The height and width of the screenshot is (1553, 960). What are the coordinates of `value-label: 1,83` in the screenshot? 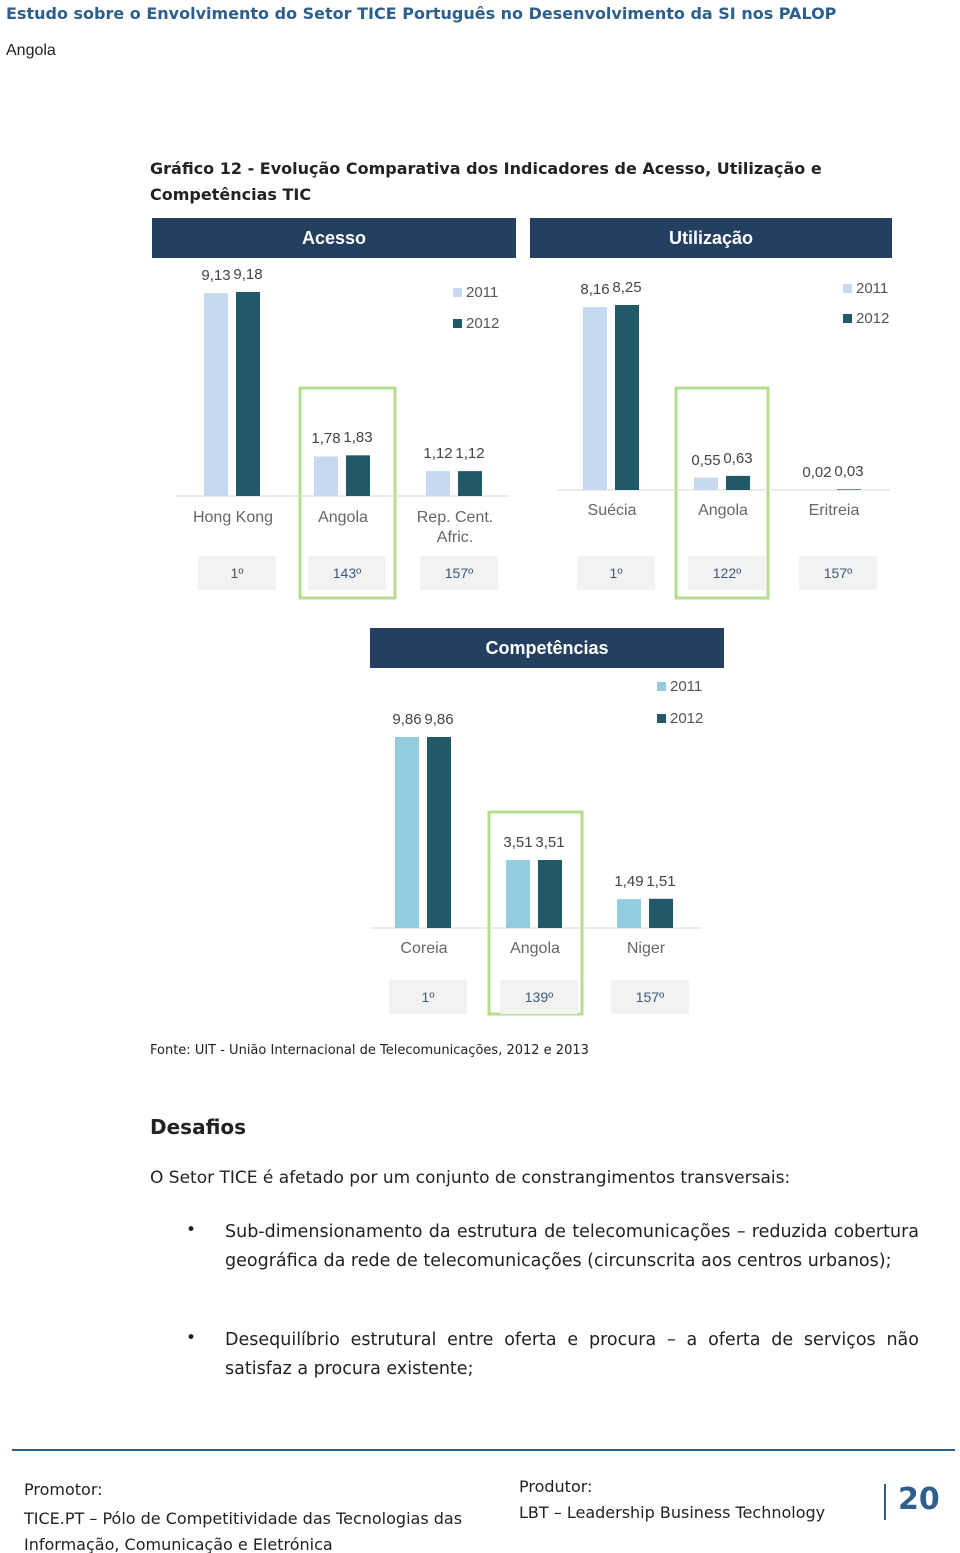 It's located at (358, 438).